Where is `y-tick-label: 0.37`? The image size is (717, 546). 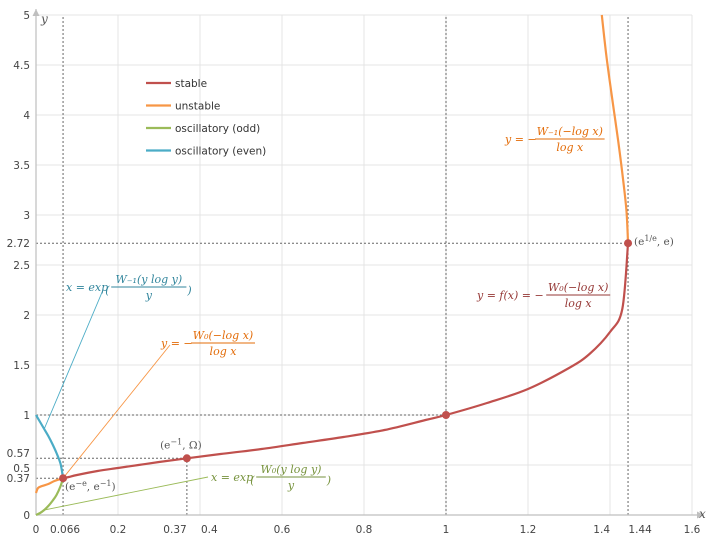 y-tick-label: 0.37 is located at coordinates (18, 479).